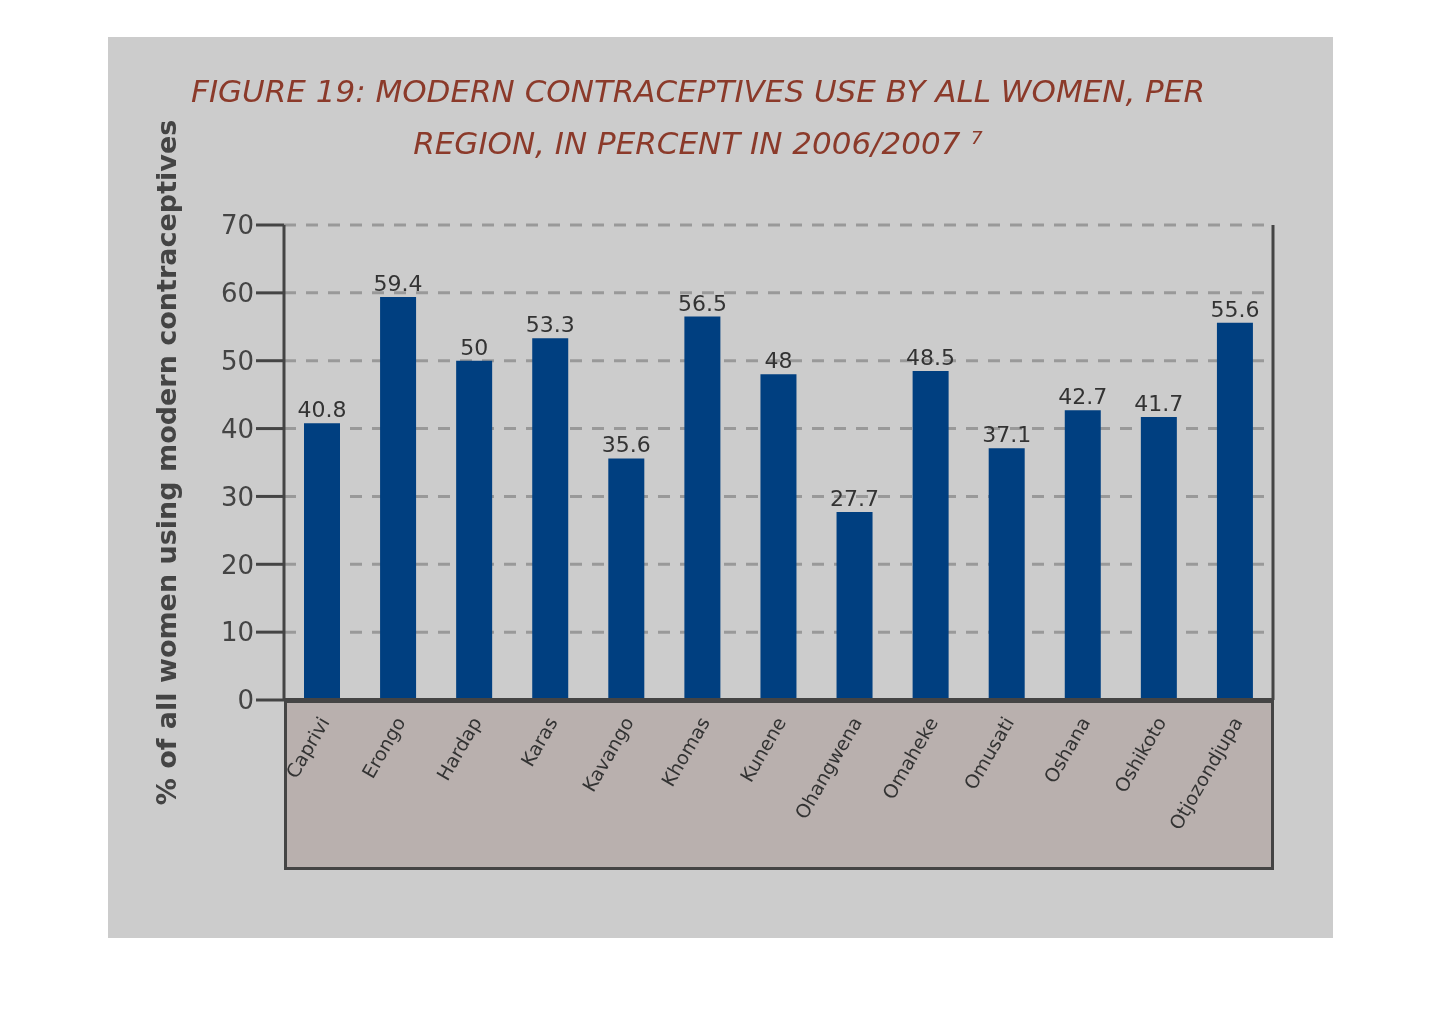 Image resolution: width=1442 pixels, height=1032 pixels. I want to click on data-label: 55.6, so click(1235, 309).